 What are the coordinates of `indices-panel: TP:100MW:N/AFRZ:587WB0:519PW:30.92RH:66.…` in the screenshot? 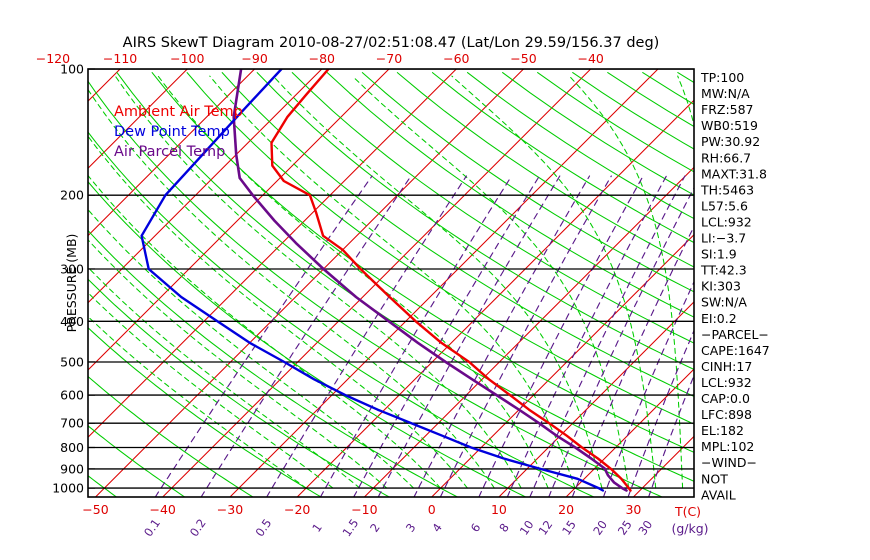 It's located at (735, 286).